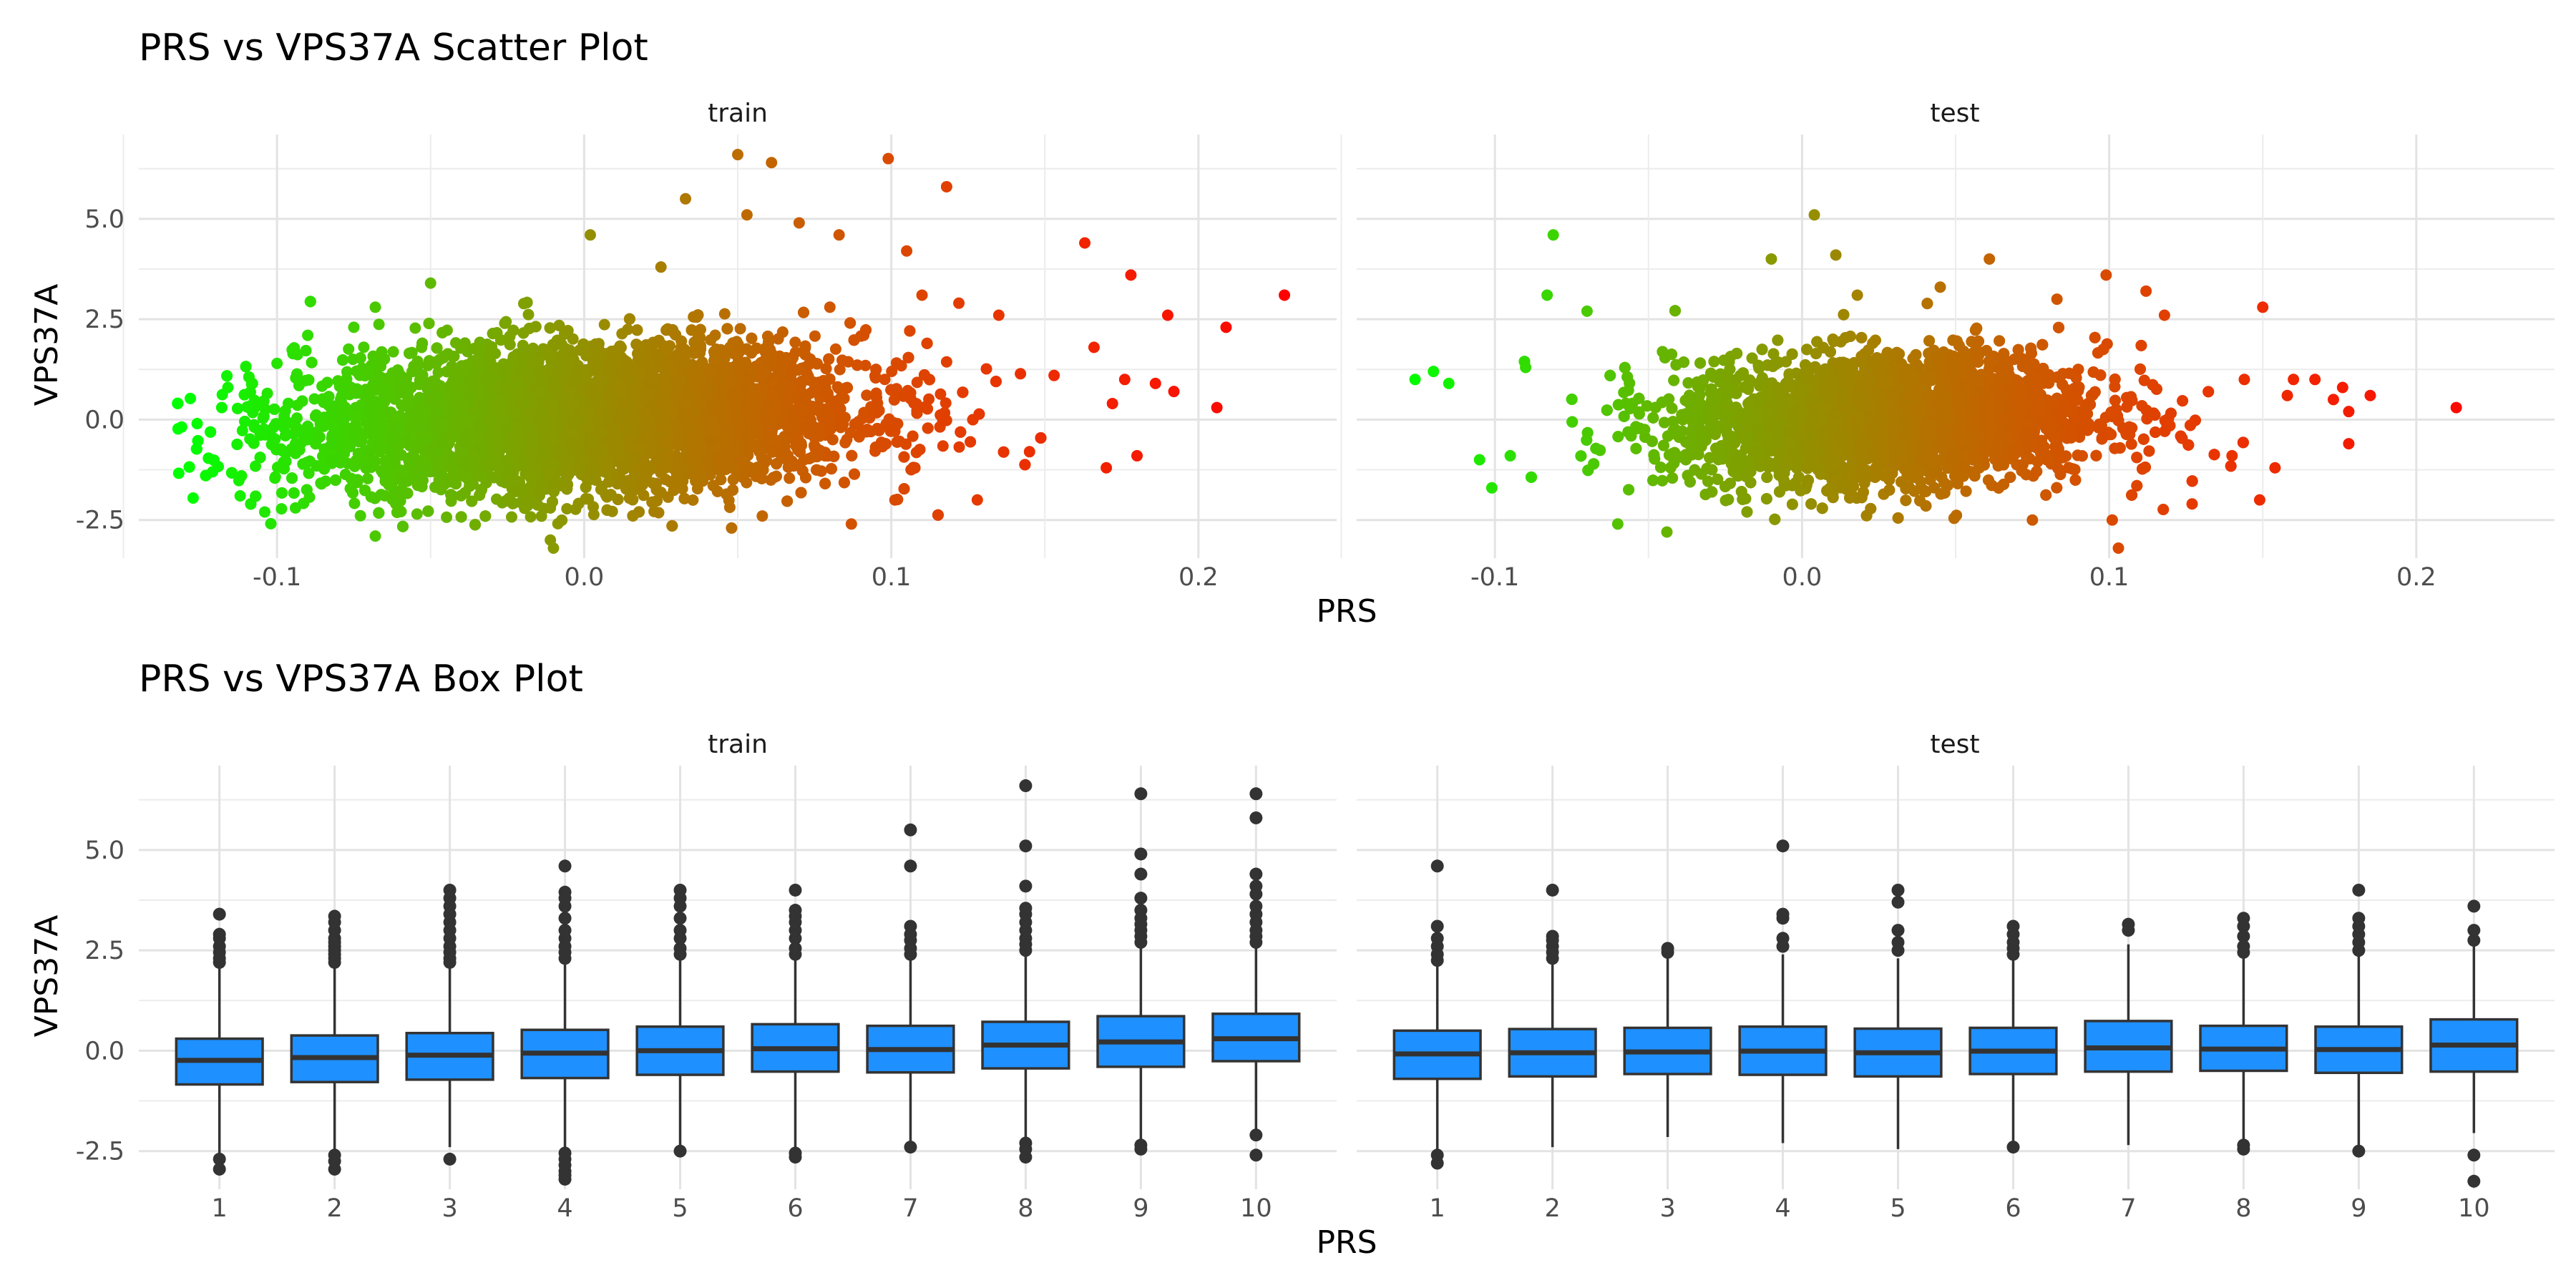  Describe the element at coordinates (738, 113) in the screenshot. I see `scatter-strip-train: train` at that location.